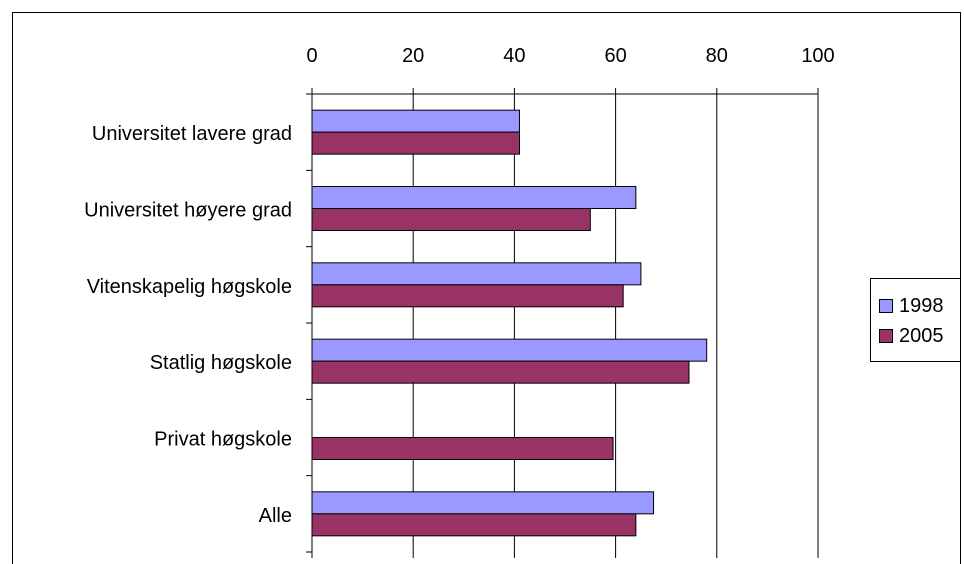 Image resolution: width=964 pixels, height=564 pixels. I want to click on legend-item-2005: 2005, so click(919, 336).